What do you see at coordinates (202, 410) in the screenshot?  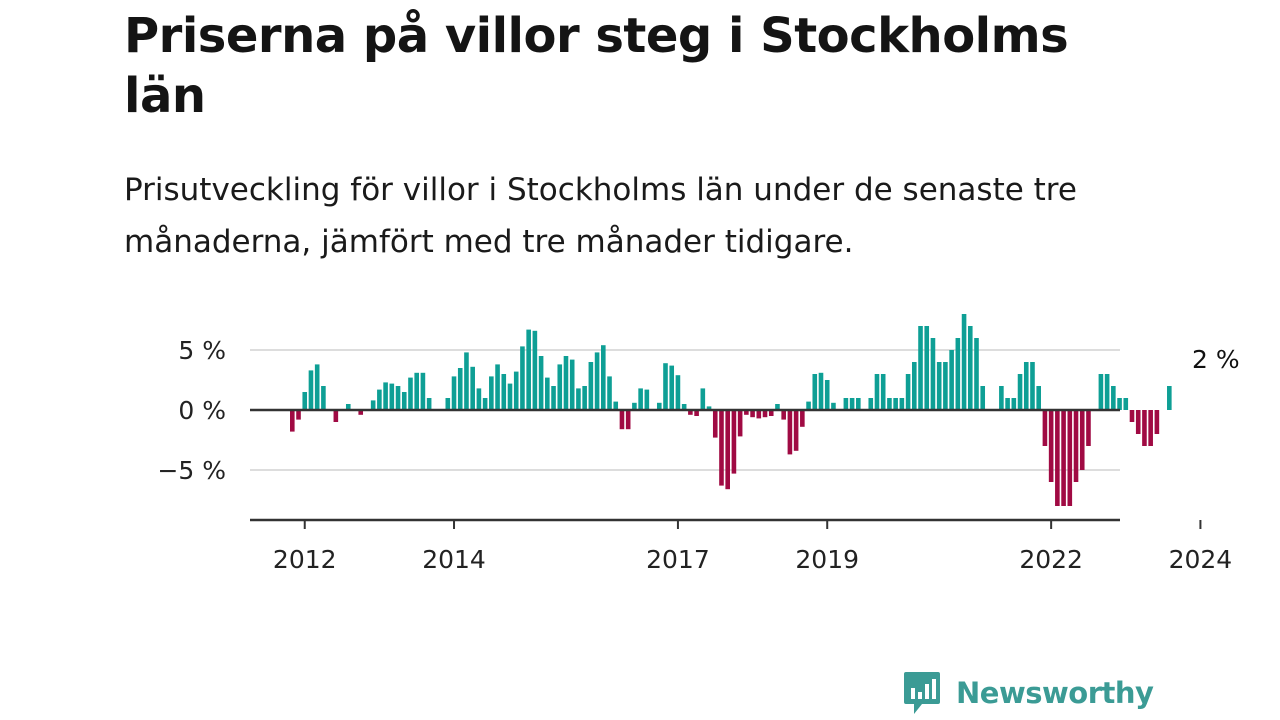 I see `y-tick-label: 0 %` at bounding box center [202, 410].